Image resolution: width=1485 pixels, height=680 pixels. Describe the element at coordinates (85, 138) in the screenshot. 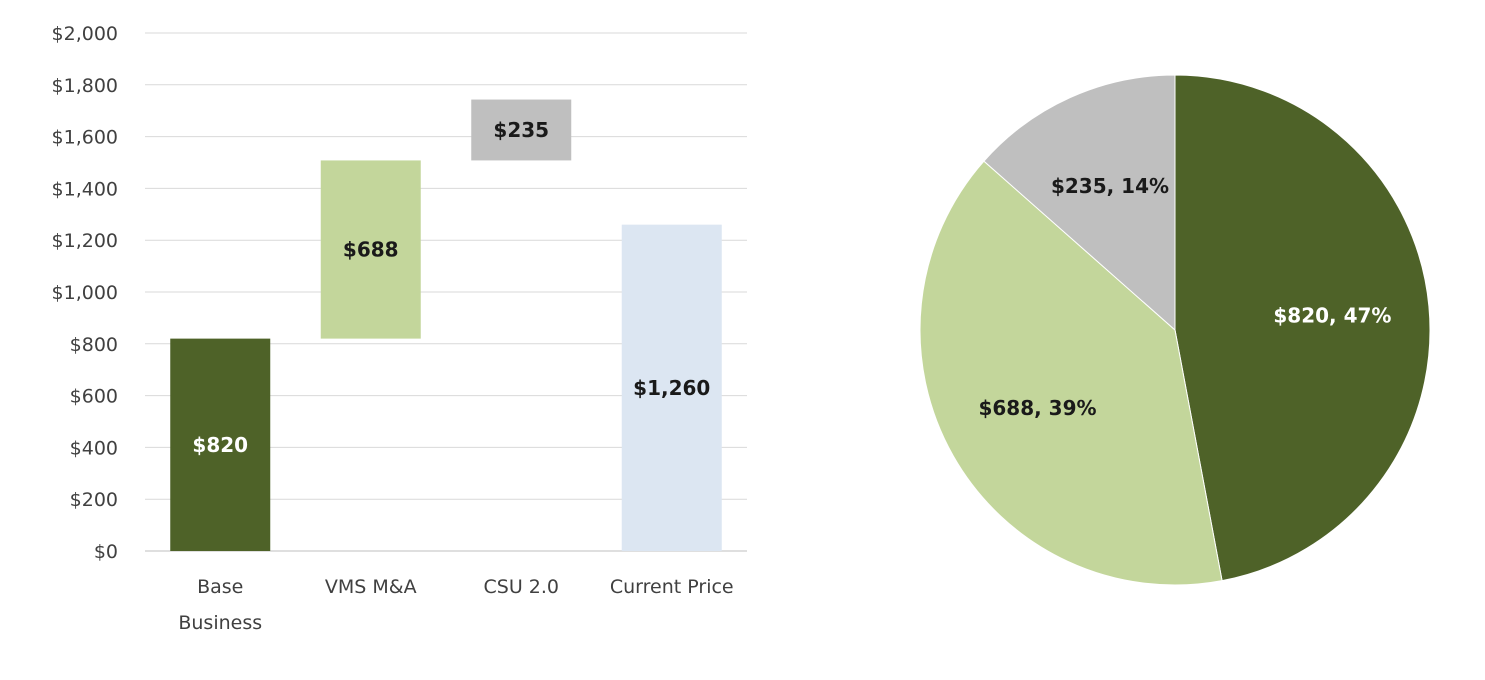

I see `y-tick-label: $1,600` at that location.